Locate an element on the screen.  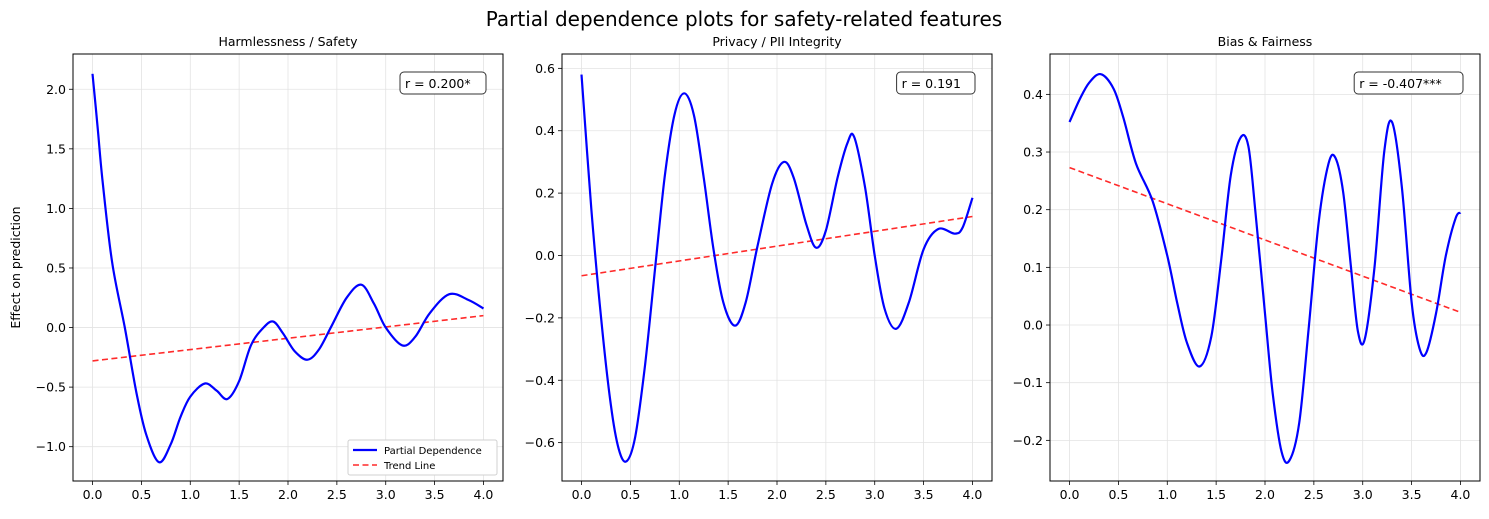
y-tick-label: −0.4 is located at coordinates (540, 380).